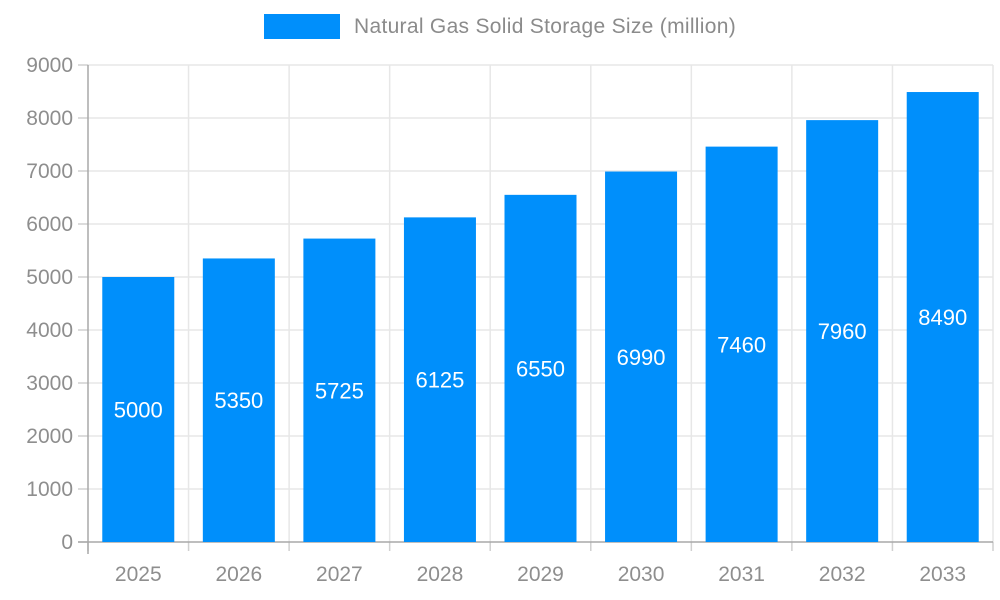  Describe the element at coordinates (741, 574) in the screenshot. I see `x-axis-label: 2031` at that location.